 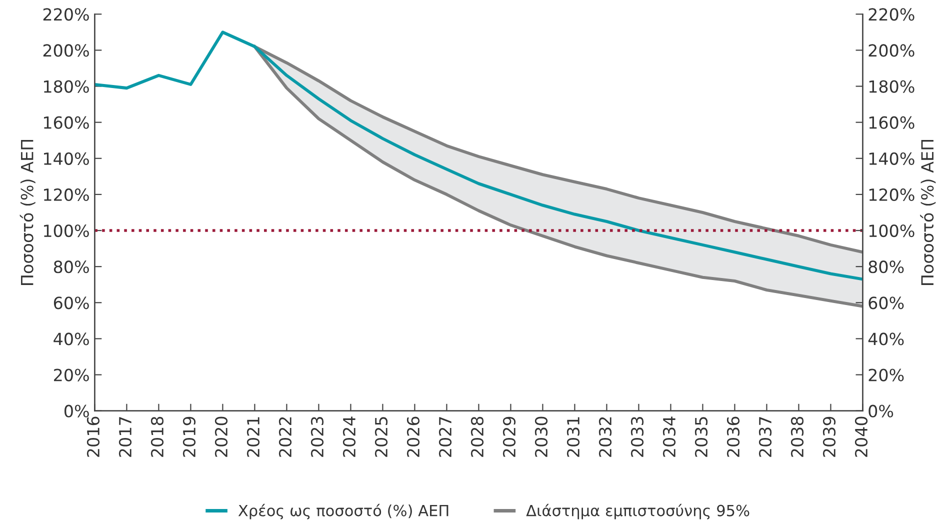 I want to click on y2-tick-label: 120%, so click(x=891, y=195).